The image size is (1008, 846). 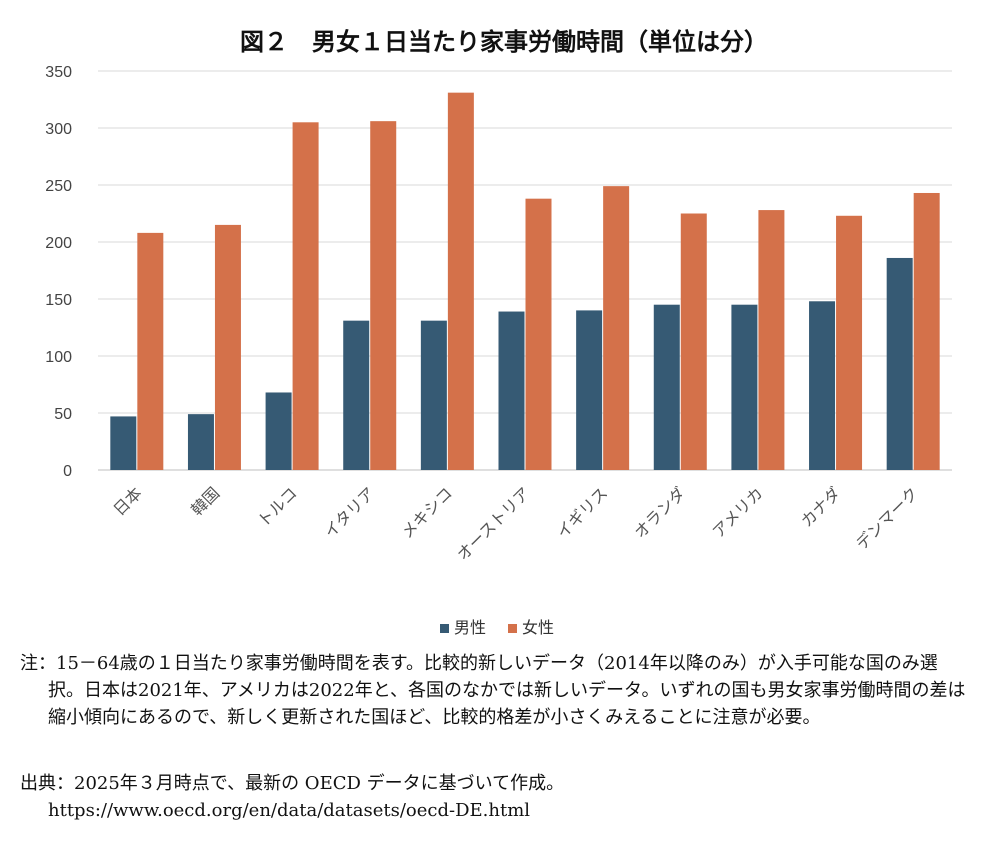 What do you see at coordinates (128, 501) in the screenshot?
I see `x-category-label: 日本` at bounding box center [128, 501].